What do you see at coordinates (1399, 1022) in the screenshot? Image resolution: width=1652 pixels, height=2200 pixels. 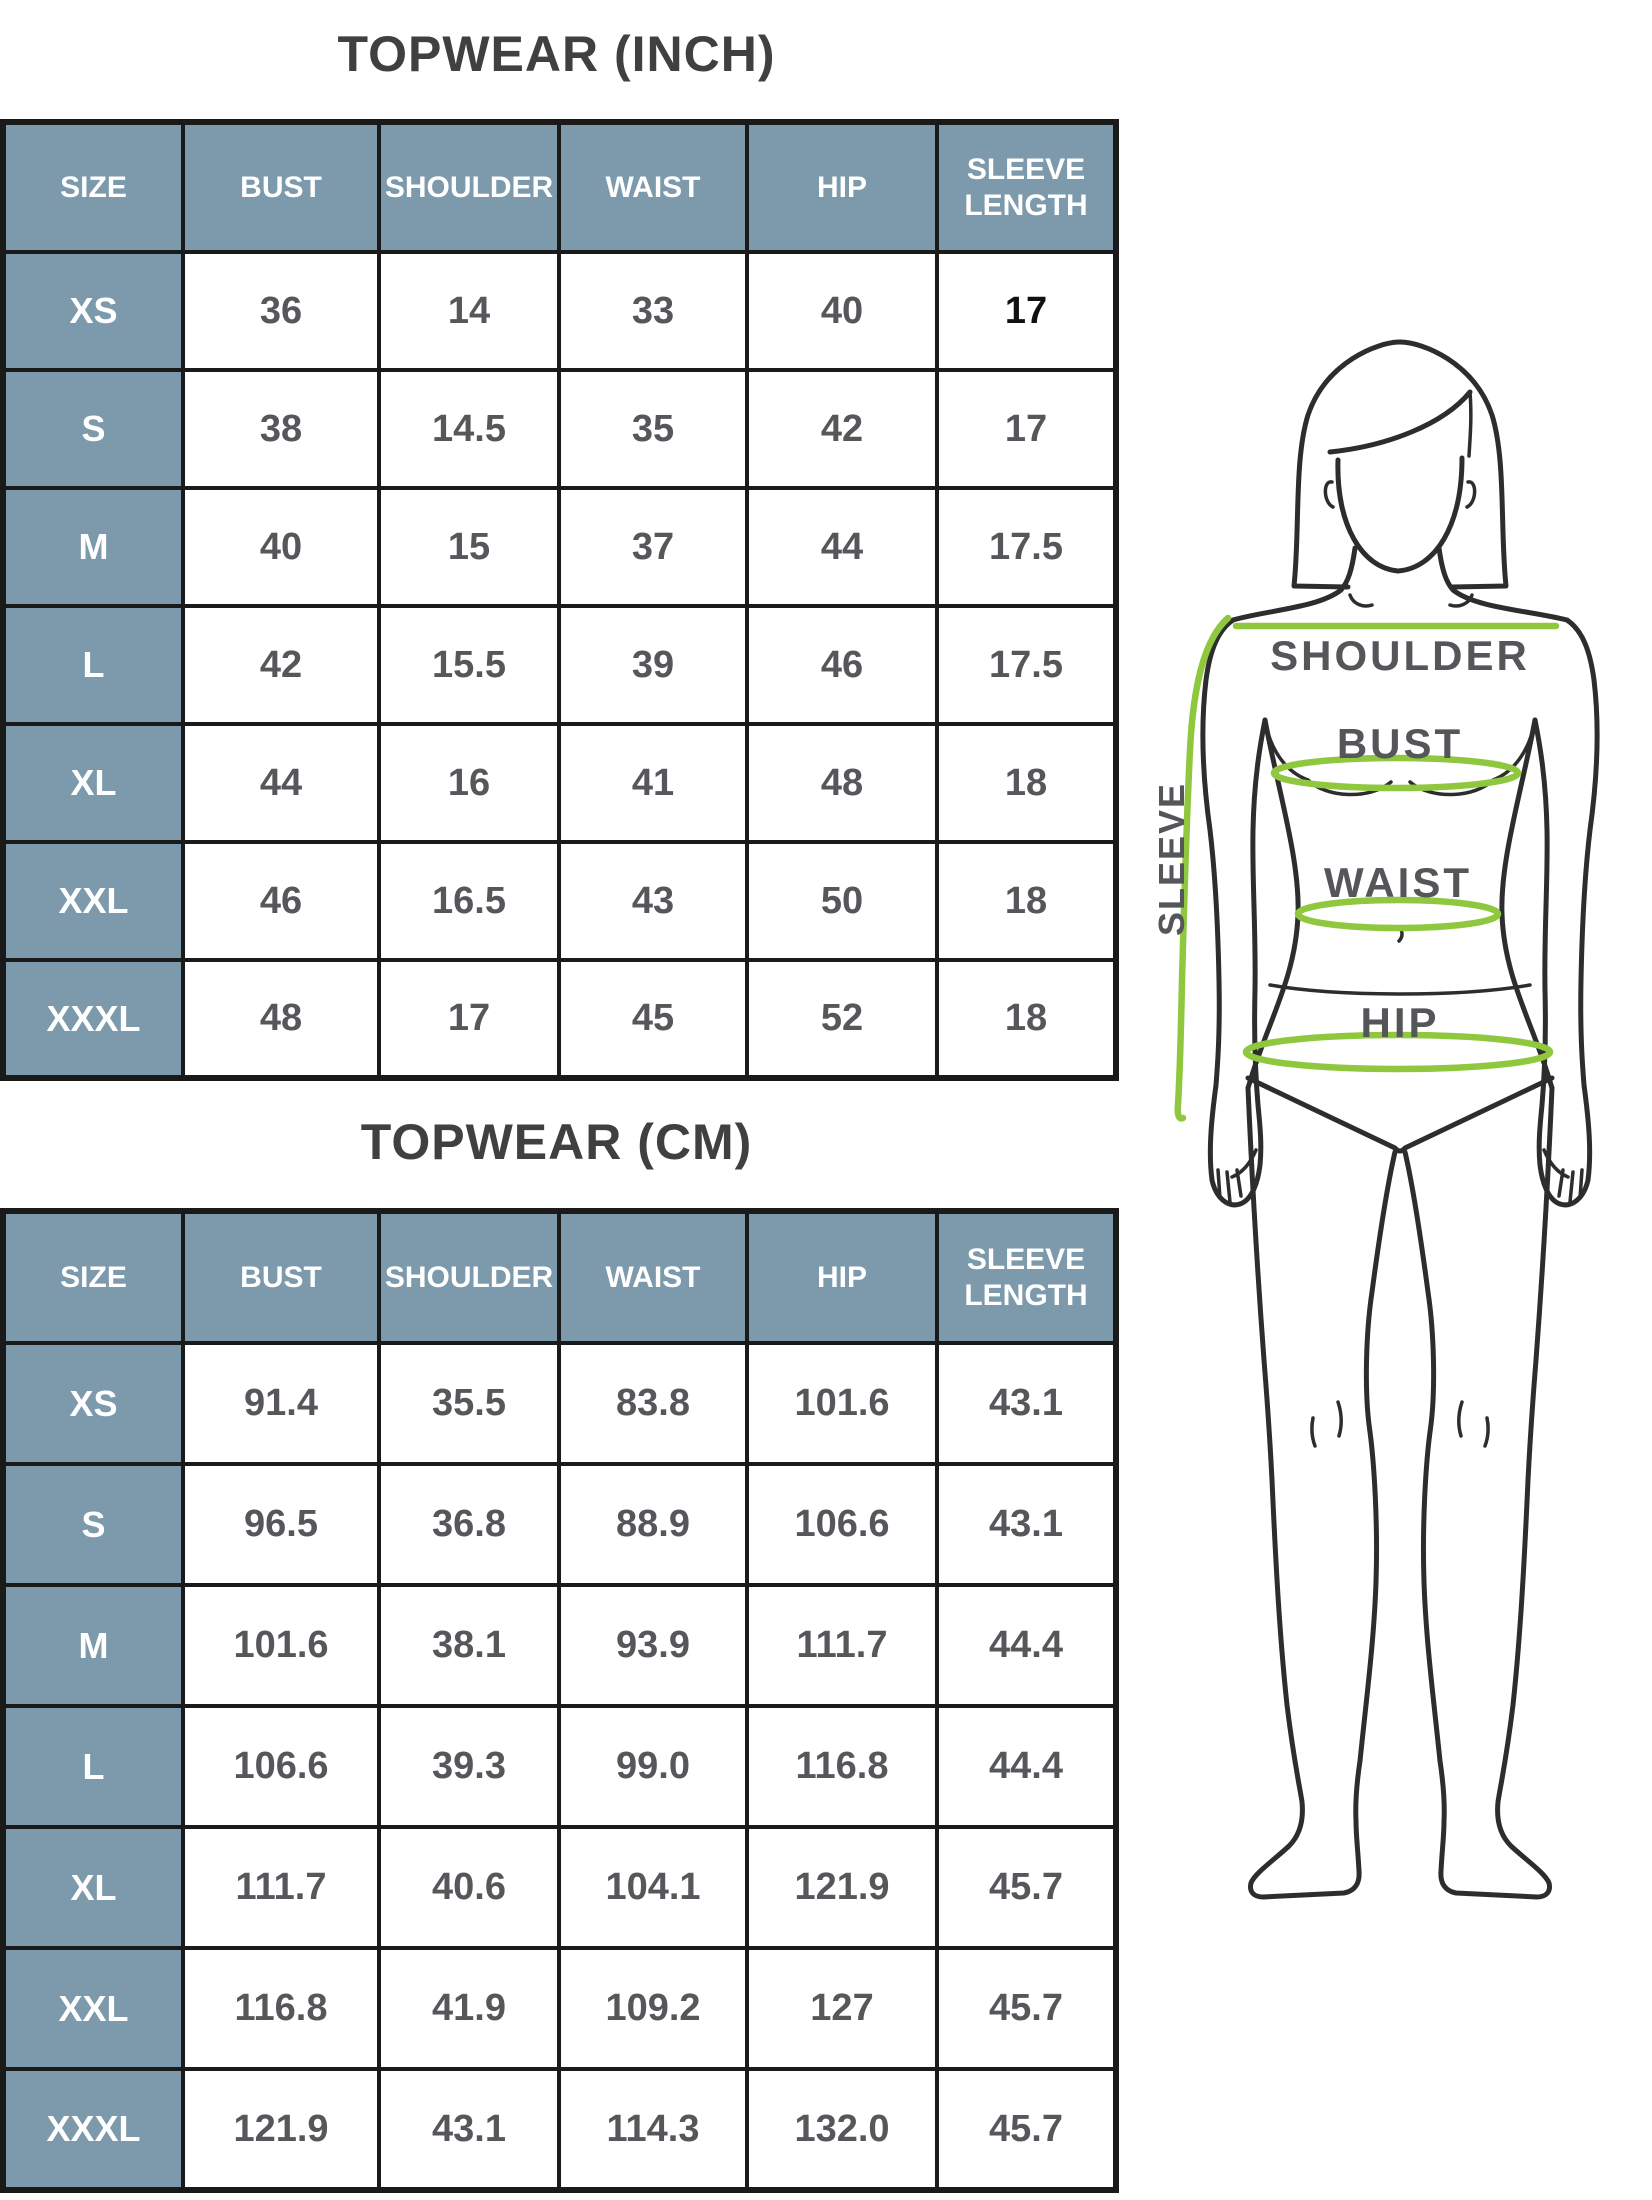 I see `hip-label: HIP` at bounding box center [1399, 1022].